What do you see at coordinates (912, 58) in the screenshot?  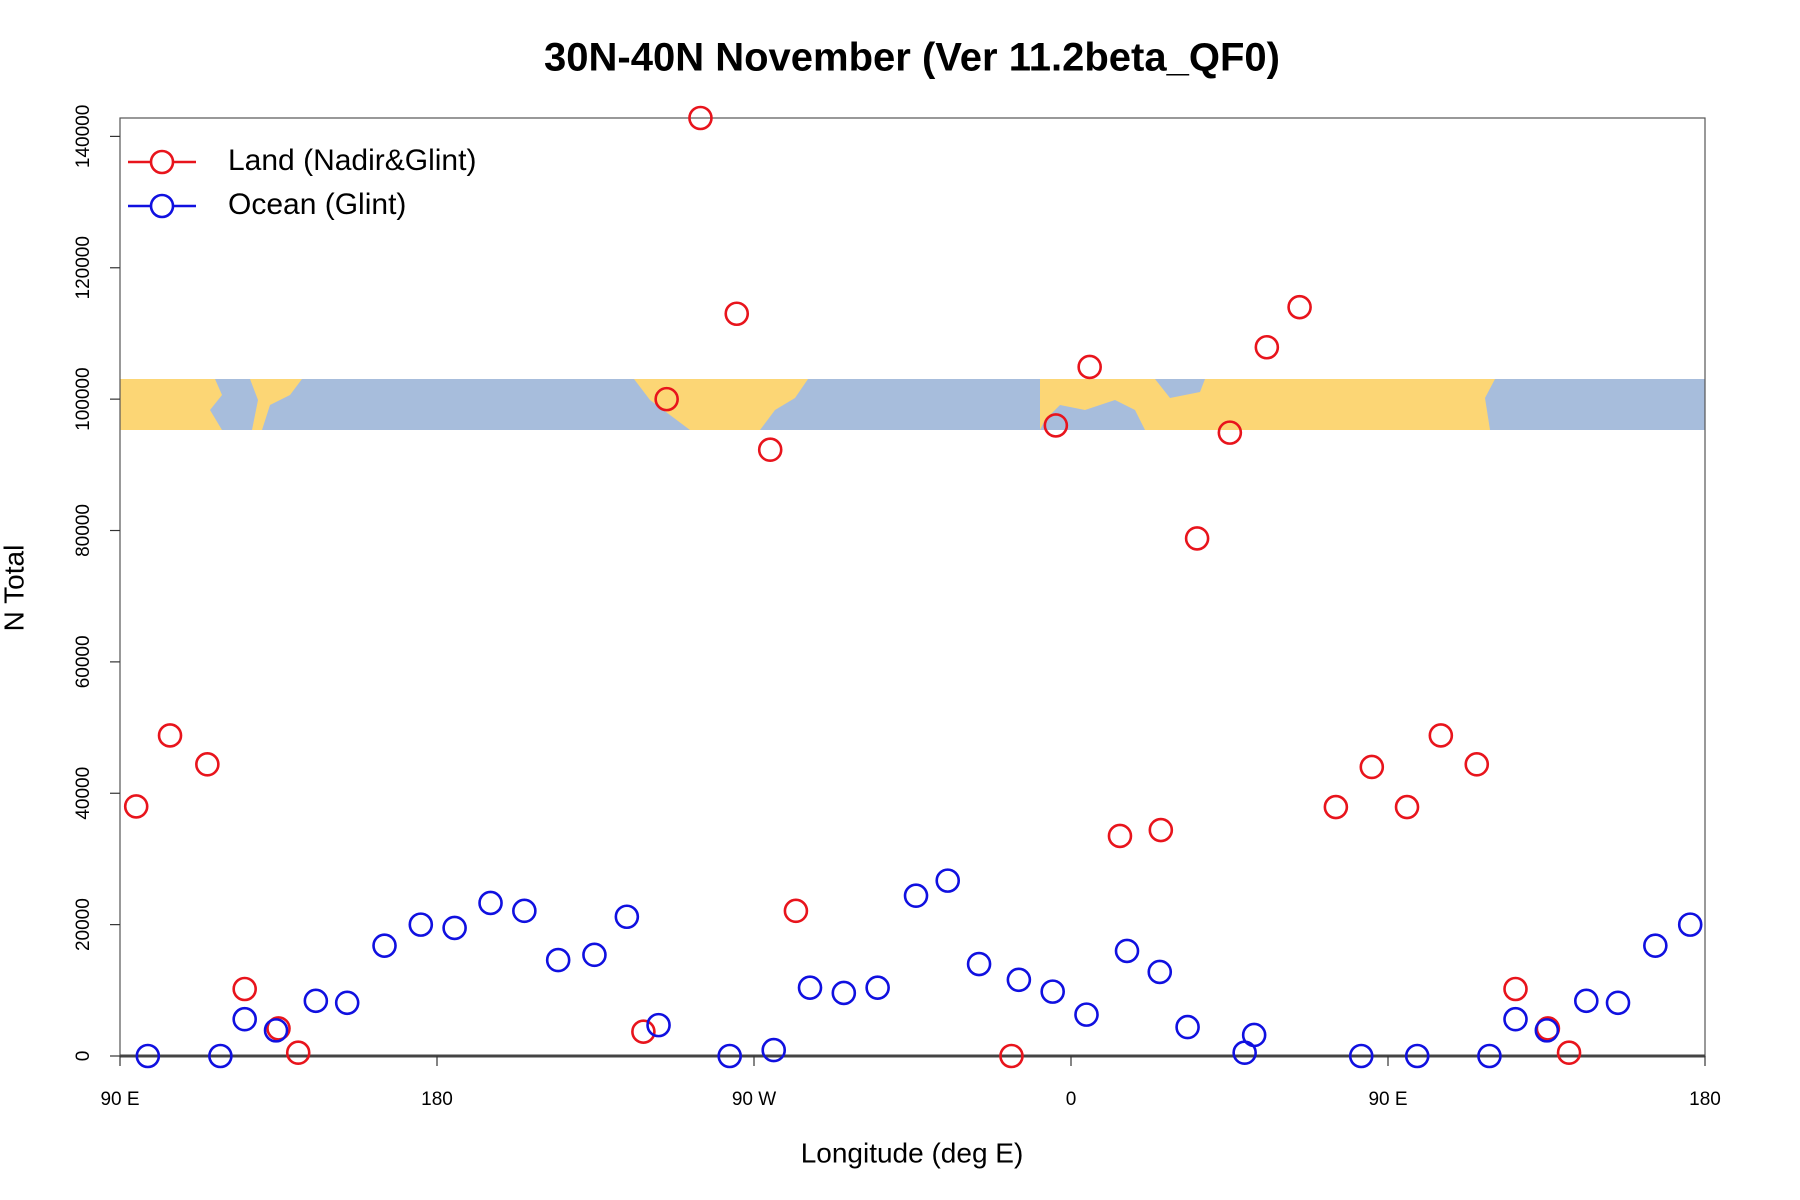 I see `chart-title: 30N-40N November (Ver 11.2beta_QF0)` at bounding box center [912, 58].